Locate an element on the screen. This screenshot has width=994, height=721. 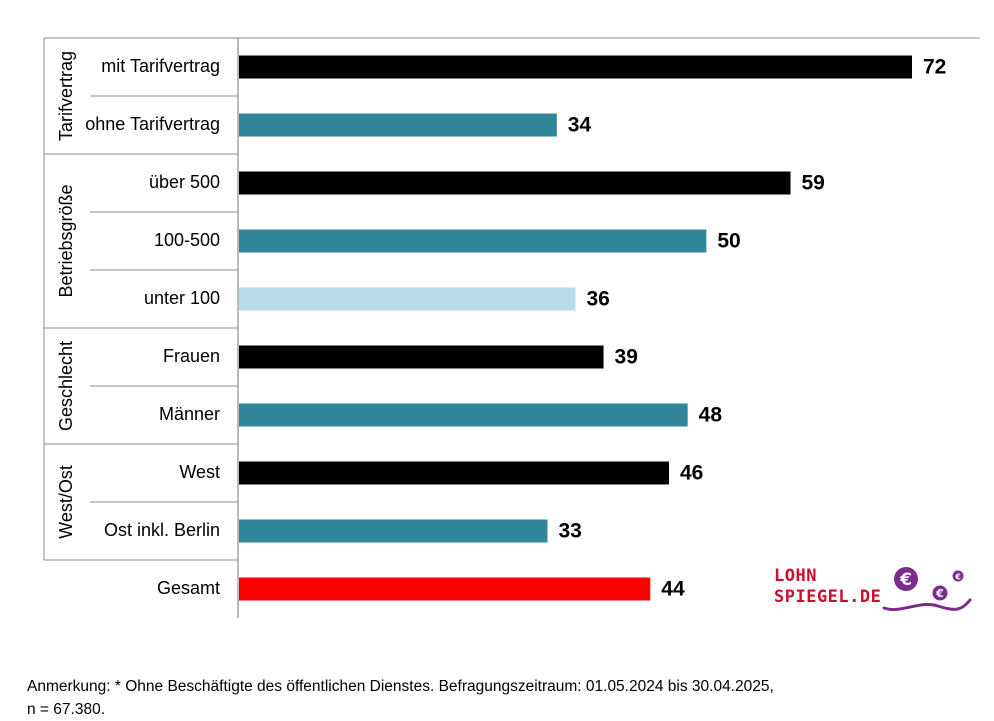
value-label: 50 is located at coordinates (728, 241).